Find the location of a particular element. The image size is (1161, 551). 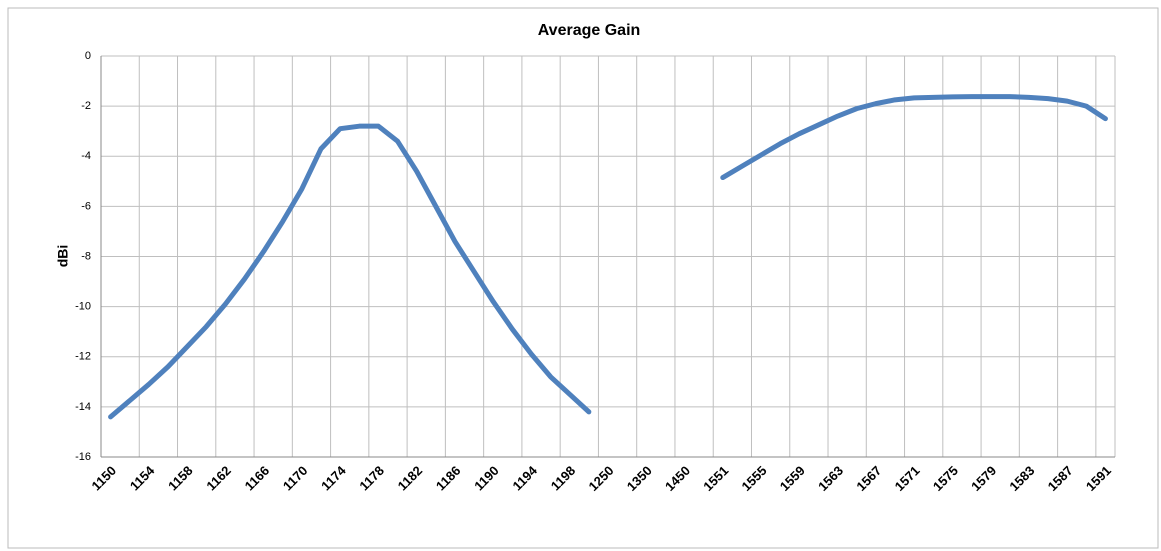

y-tick-label: -2 is located at coordinates (86, 106).